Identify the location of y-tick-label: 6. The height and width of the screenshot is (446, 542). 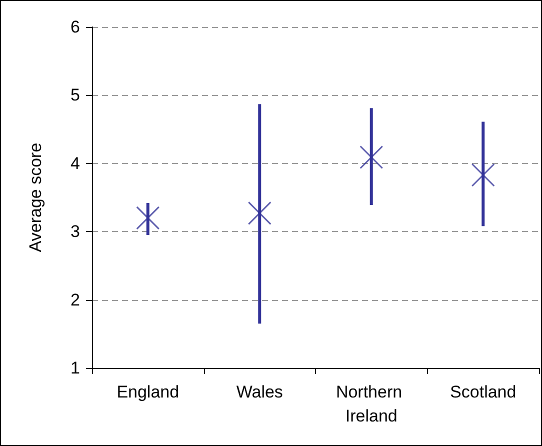
(75, 27).